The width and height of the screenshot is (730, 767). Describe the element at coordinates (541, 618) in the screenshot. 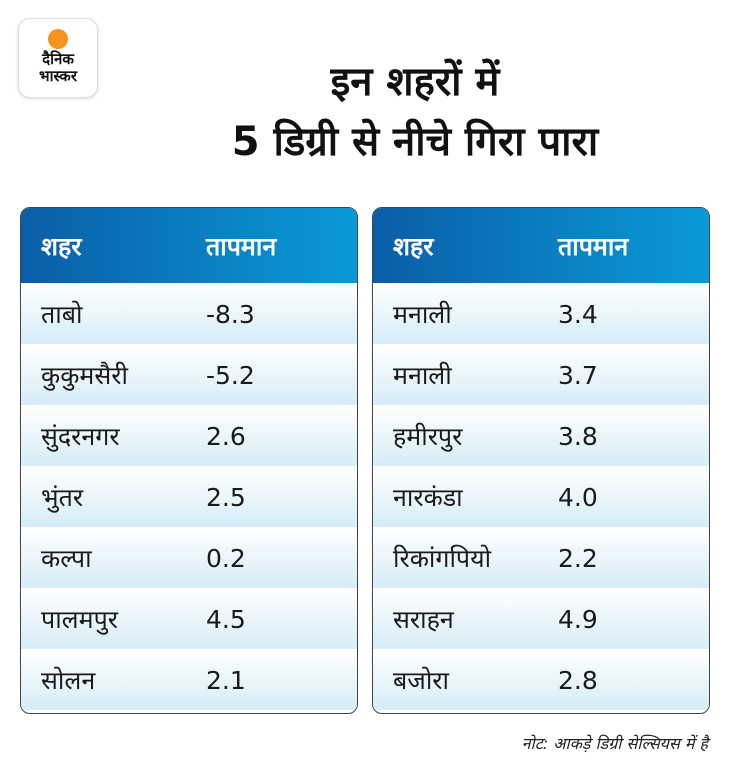

I see `table-row: सराहन 4.9` at that location.